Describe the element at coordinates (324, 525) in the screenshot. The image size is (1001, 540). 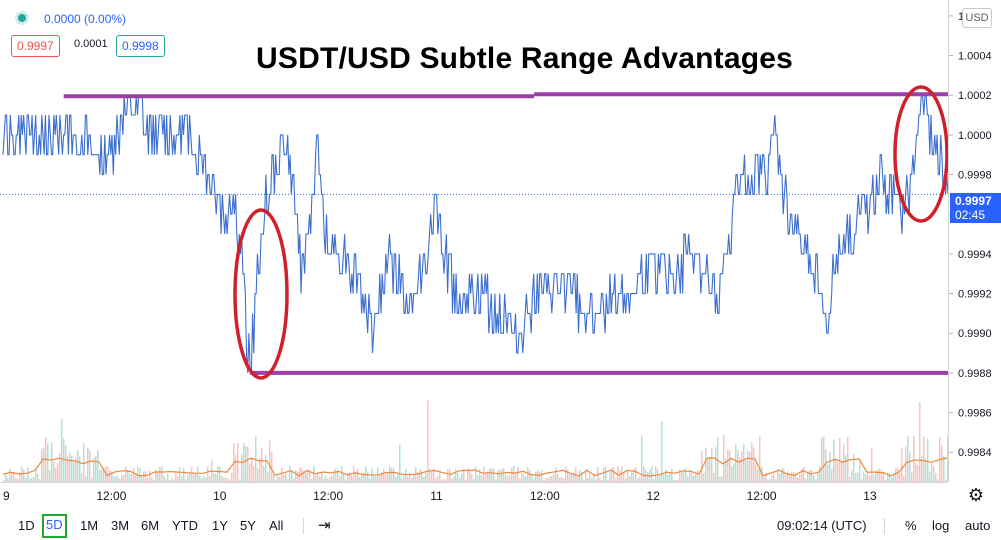
I see `date-range-calendar-icon: ⇥` at that location.